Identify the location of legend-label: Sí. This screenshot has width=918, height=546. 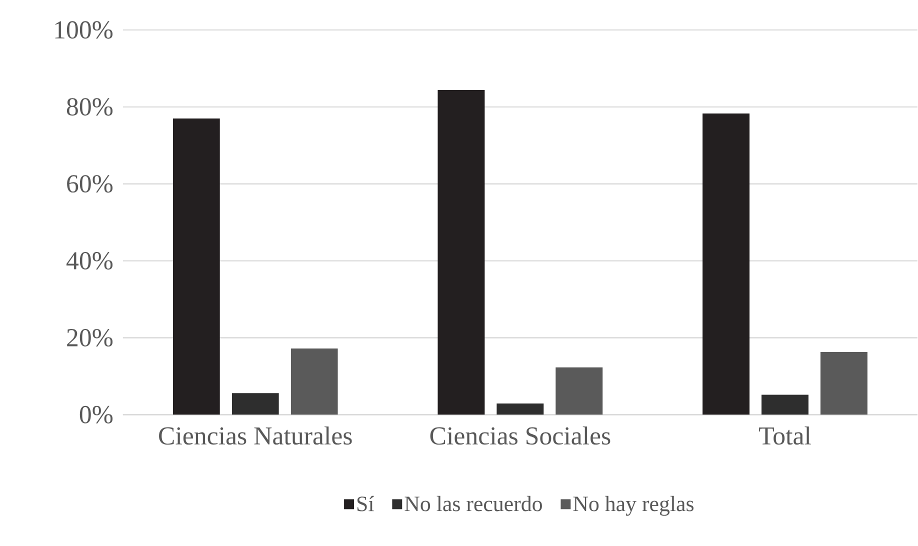
(365, 504).